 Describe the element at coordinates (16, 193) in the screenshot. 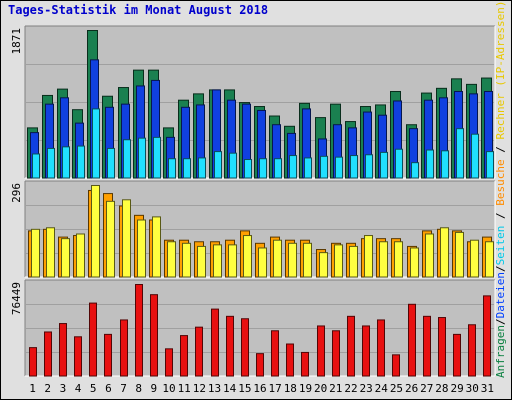

I see `visits-ymax-label: 296` at that location.